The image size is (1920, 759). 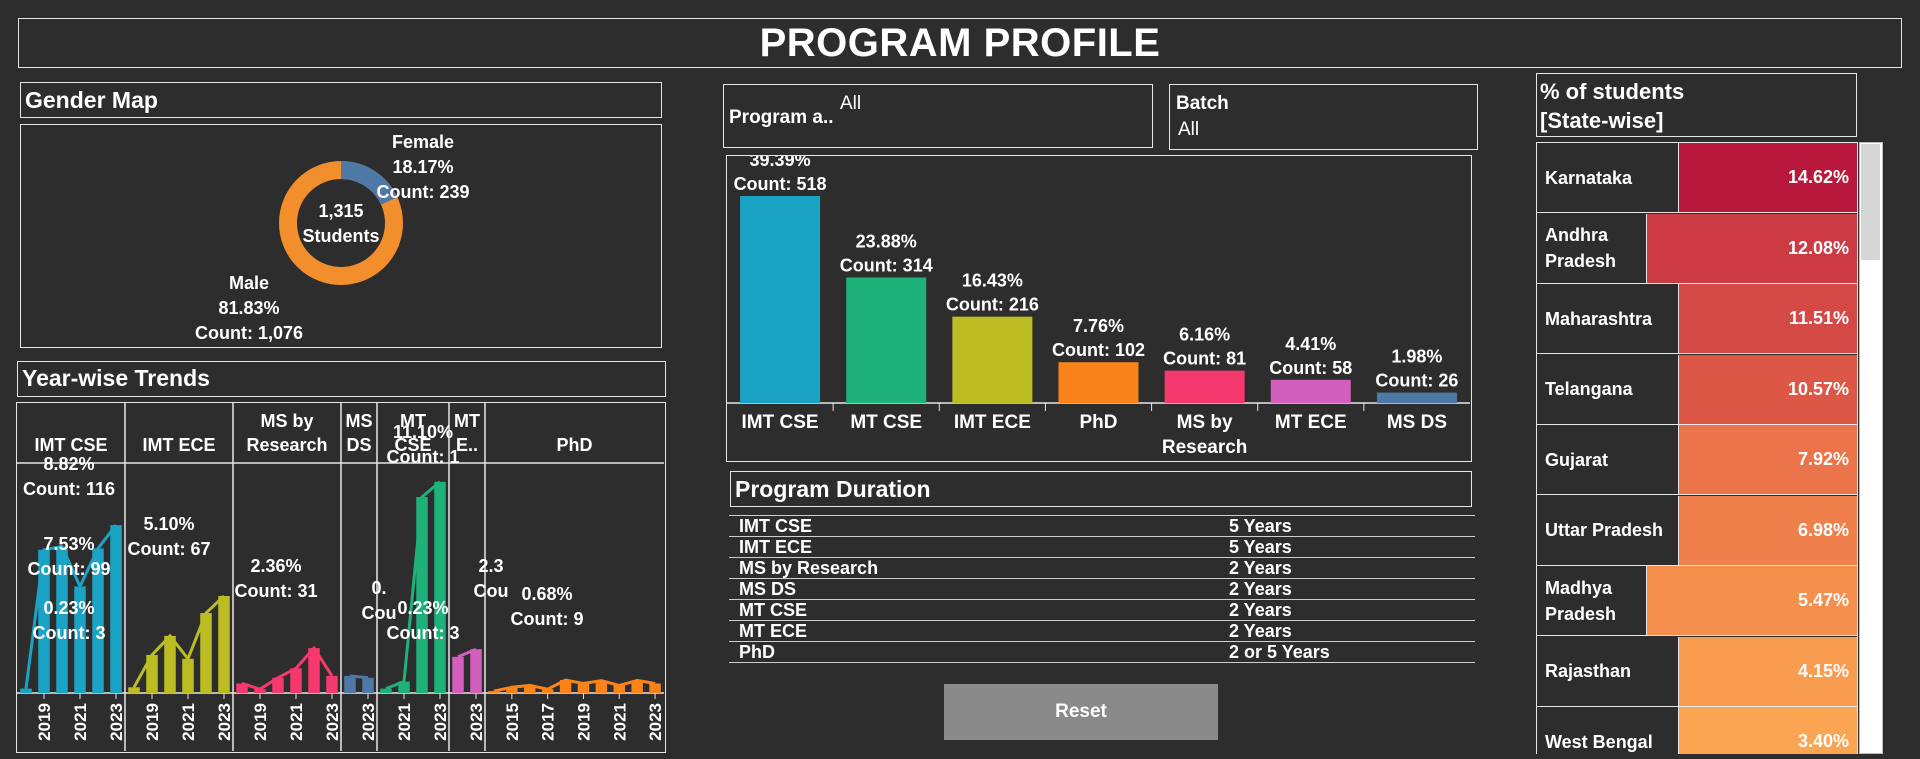 I want to click on program-filter-value: All, so click(x=851, y=103).